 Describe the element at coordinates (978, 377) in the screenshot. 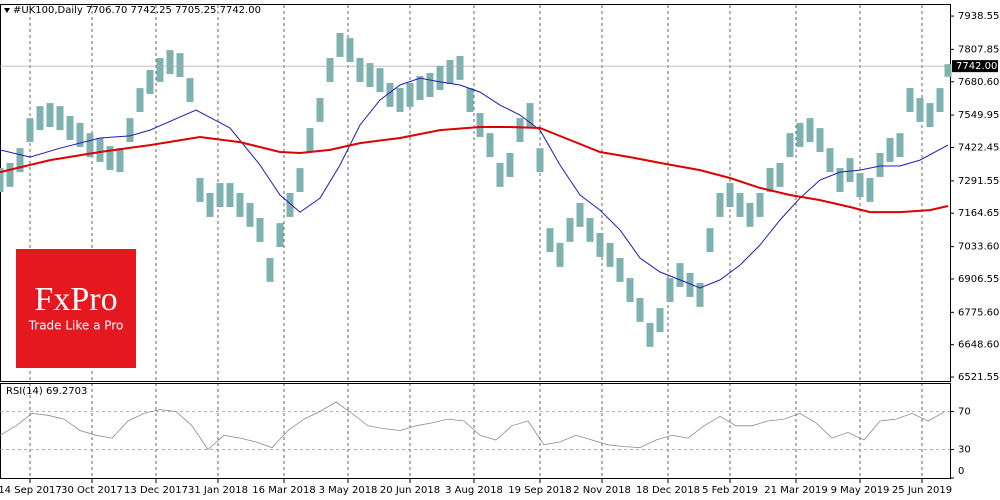

I see `y-tick-label: 6521.55` at that location.